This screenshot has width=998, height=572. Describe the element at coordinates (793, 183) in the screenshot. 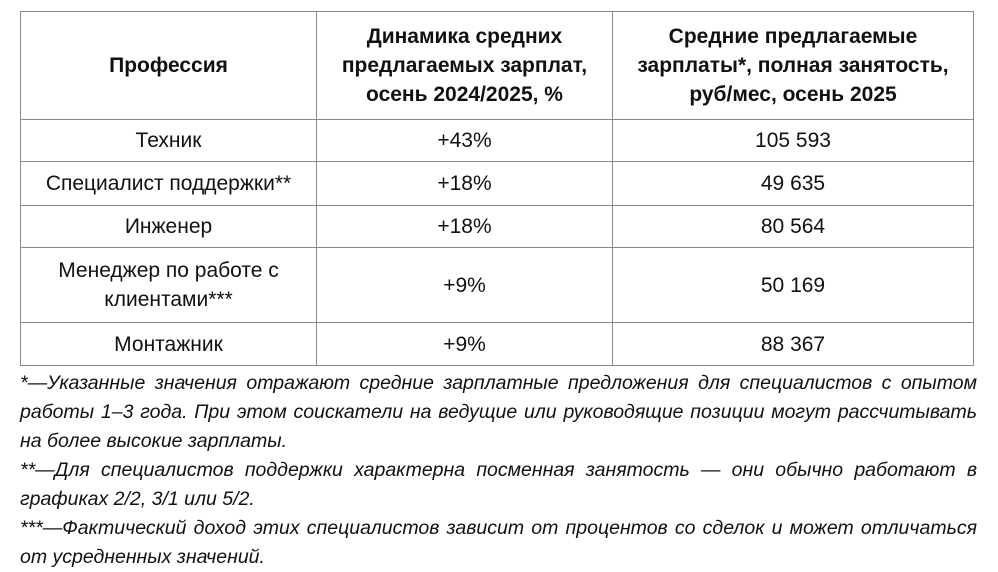

I see `cell-salary: 49 635` at that location.